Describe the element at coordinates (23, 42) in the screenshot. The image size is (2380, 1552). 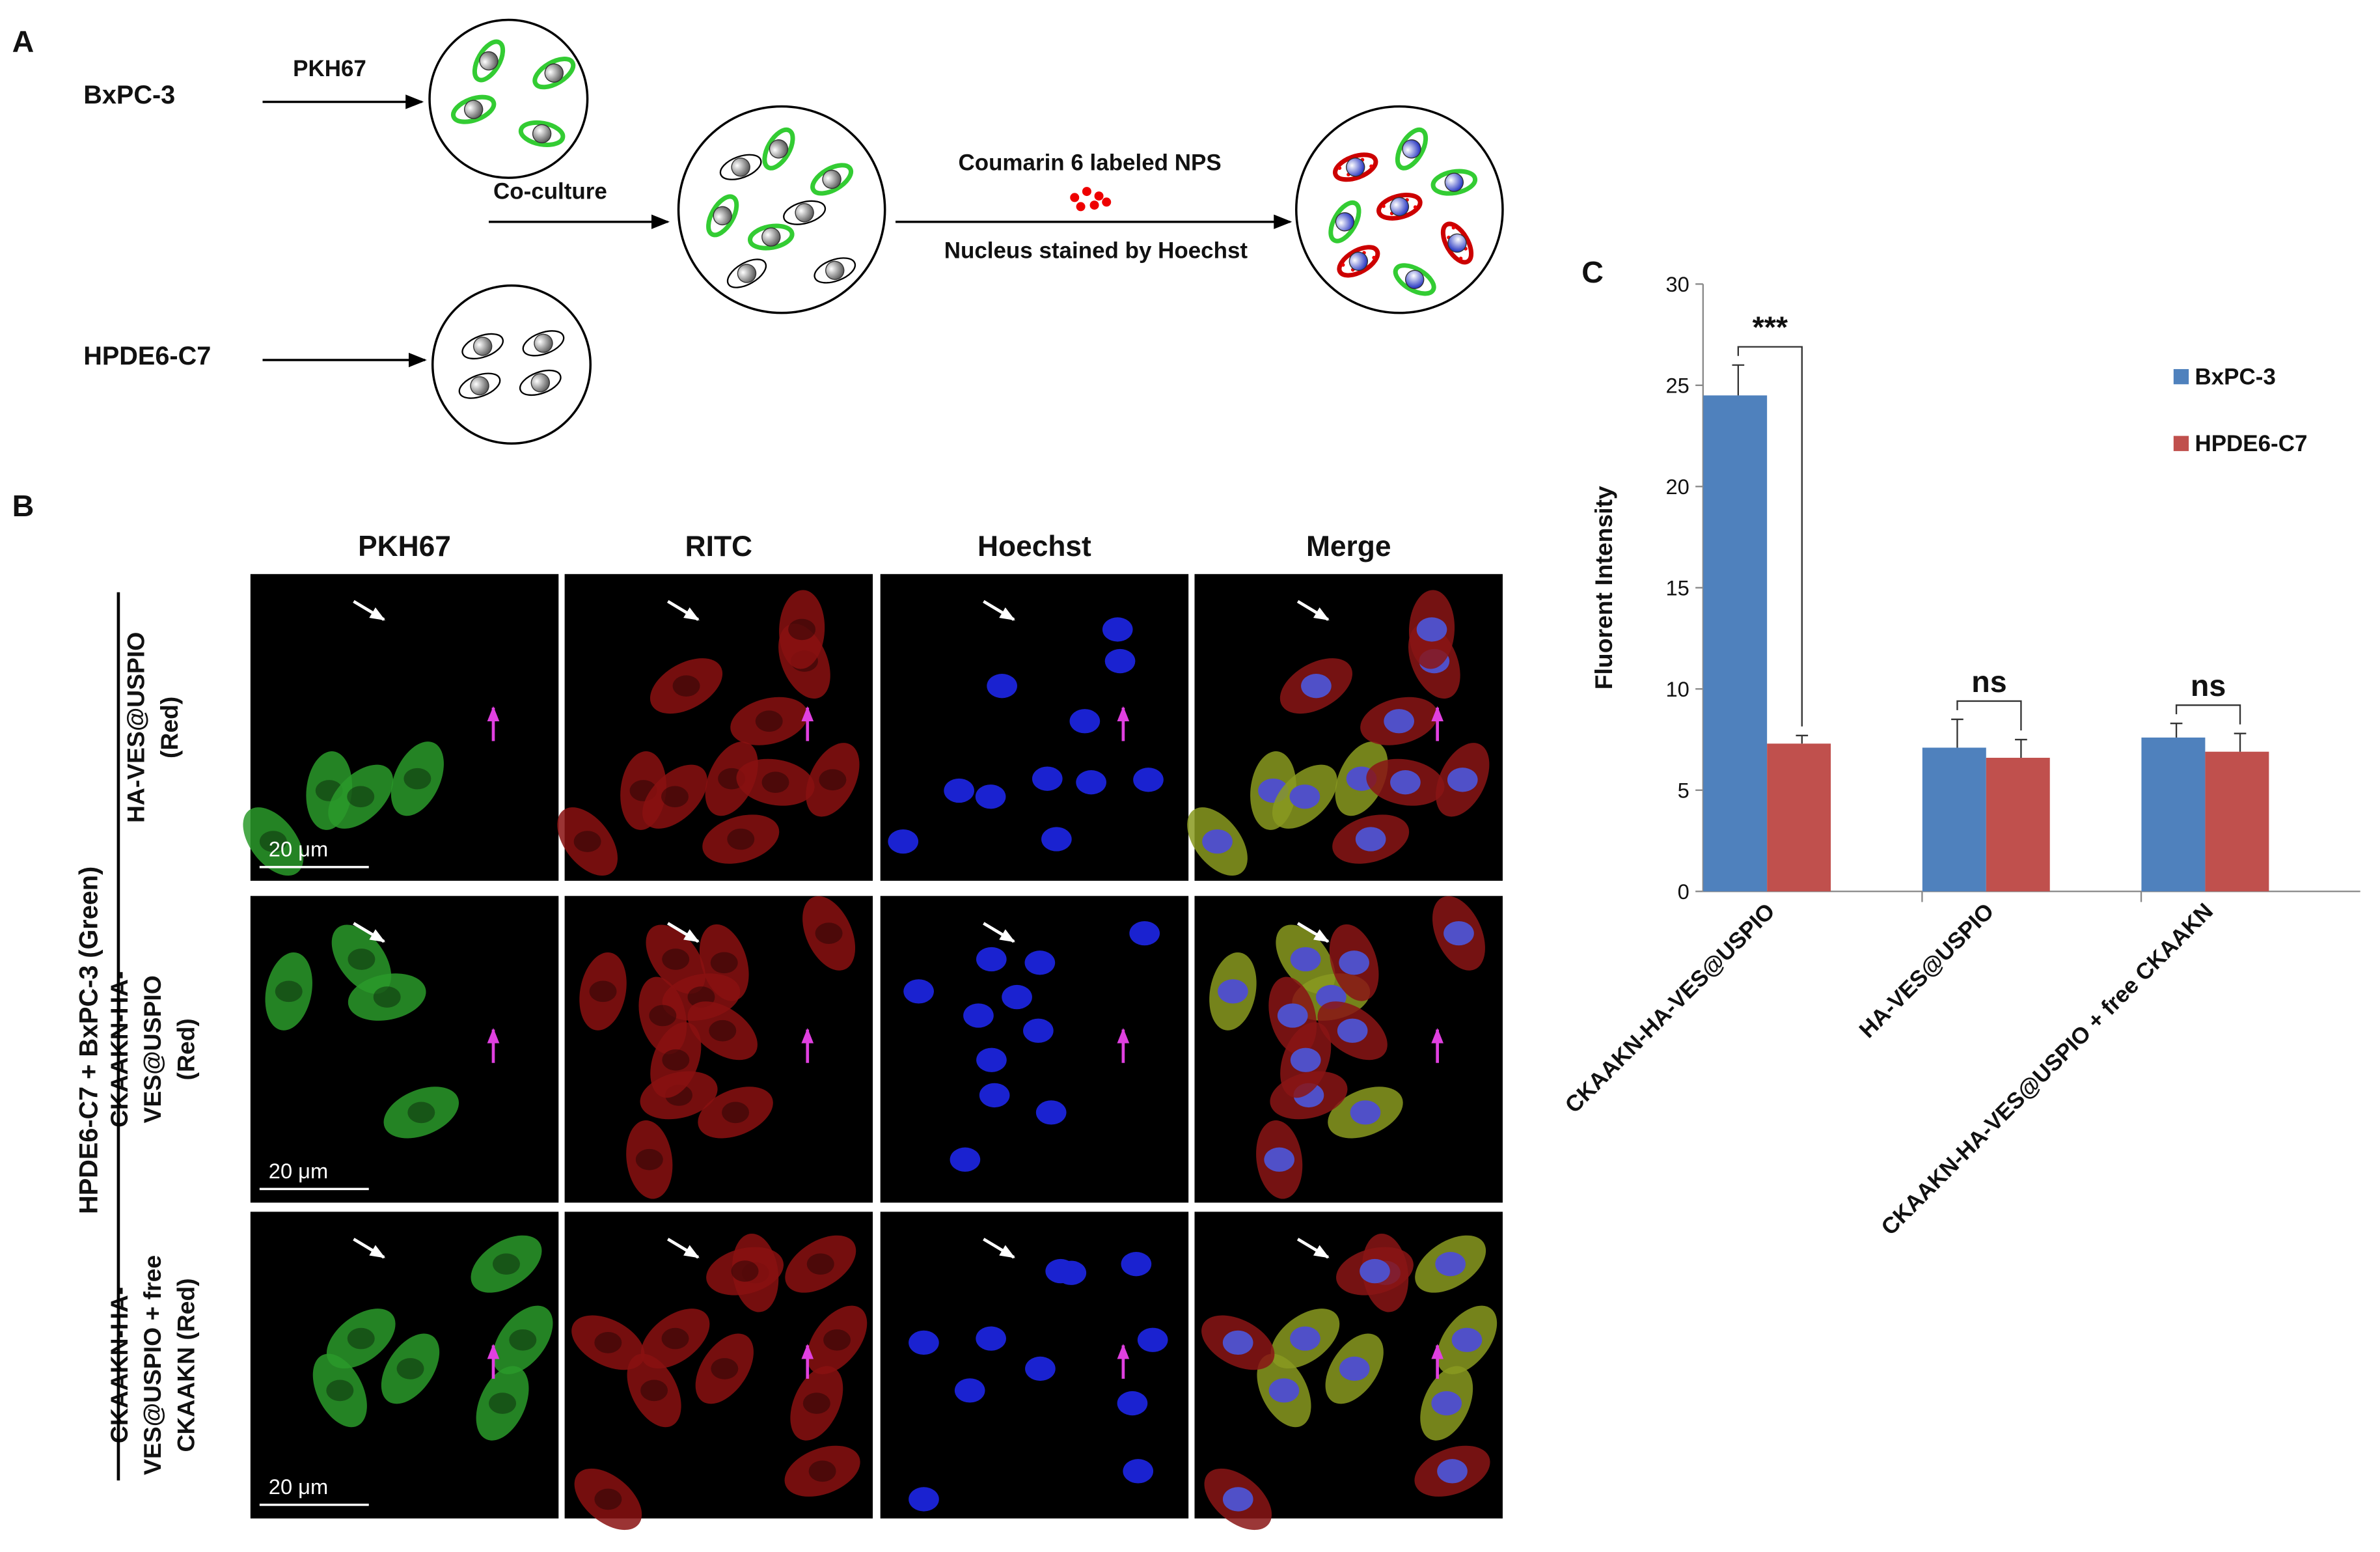
I see `panel-label: A` at that location.